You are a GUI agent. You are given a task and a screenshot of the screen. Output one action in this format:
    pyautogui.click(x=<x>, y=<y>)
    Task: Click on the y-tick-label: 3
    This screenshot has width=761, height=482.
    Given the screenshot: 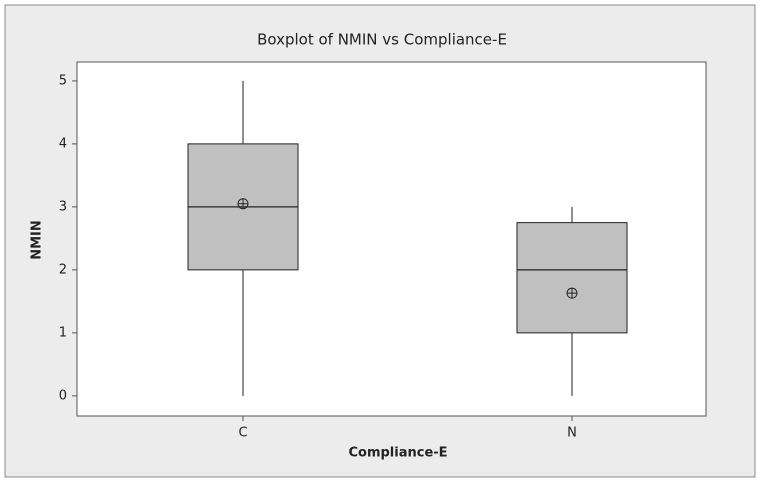 What is the action you would take?
    pyautogui.click(x=63, y=206)
    